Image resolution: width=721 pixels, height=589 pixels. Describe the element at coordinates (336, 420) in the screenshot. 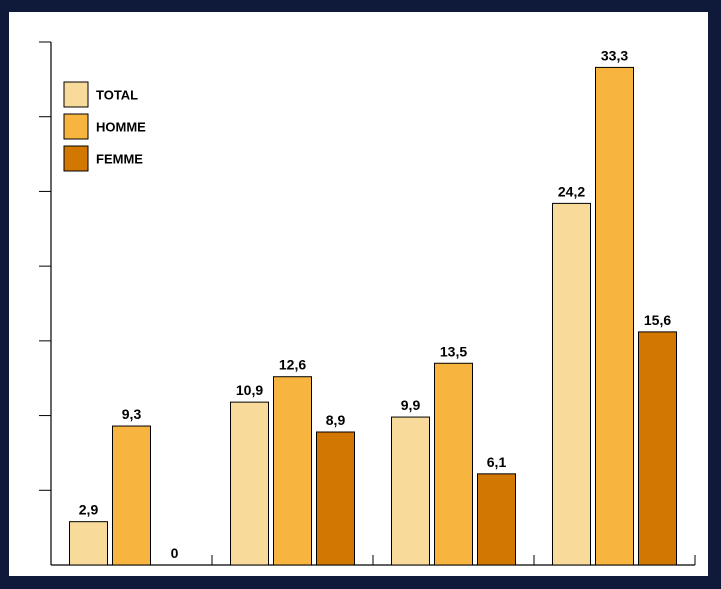

I see `data-label-femme-2: 8,9` at that location.